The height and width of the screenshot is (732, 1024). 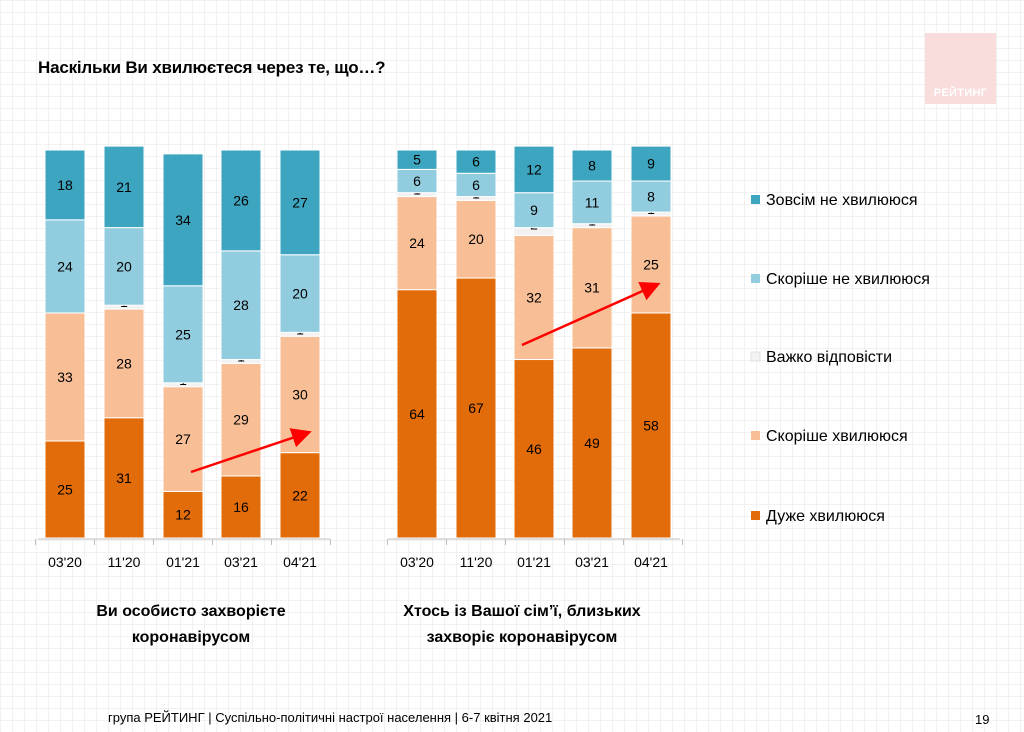 What do you see at coordinates (65, 377) in the screenshot?
I see `data-label: 33` at bounding box center [65, 377].